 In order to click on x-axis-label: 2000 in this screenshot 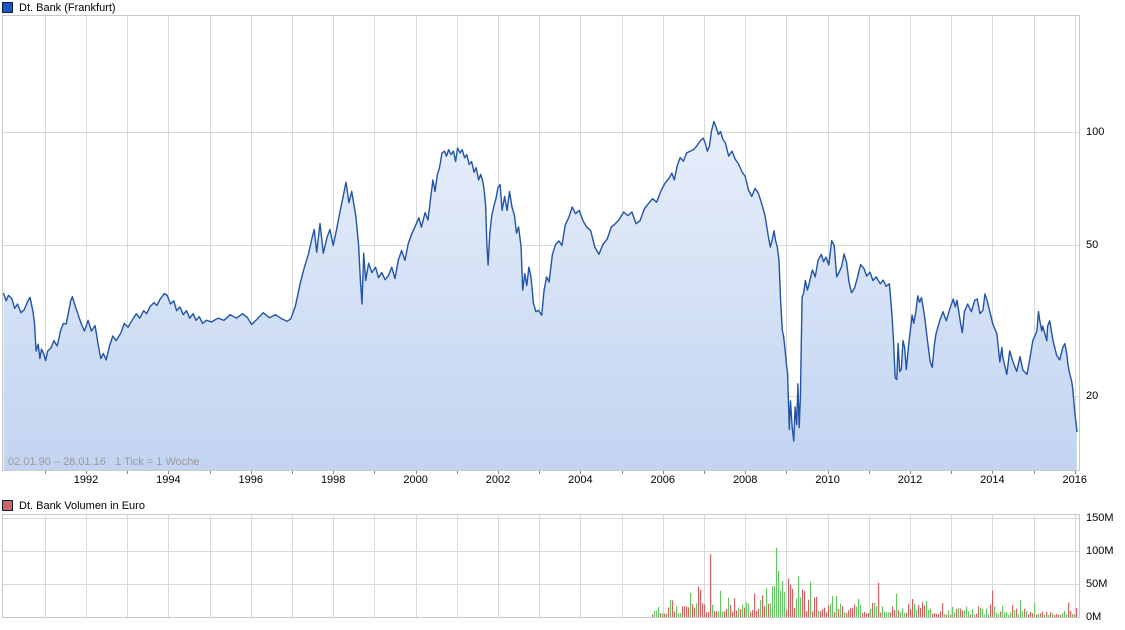, I will do `click(415, 480)`.